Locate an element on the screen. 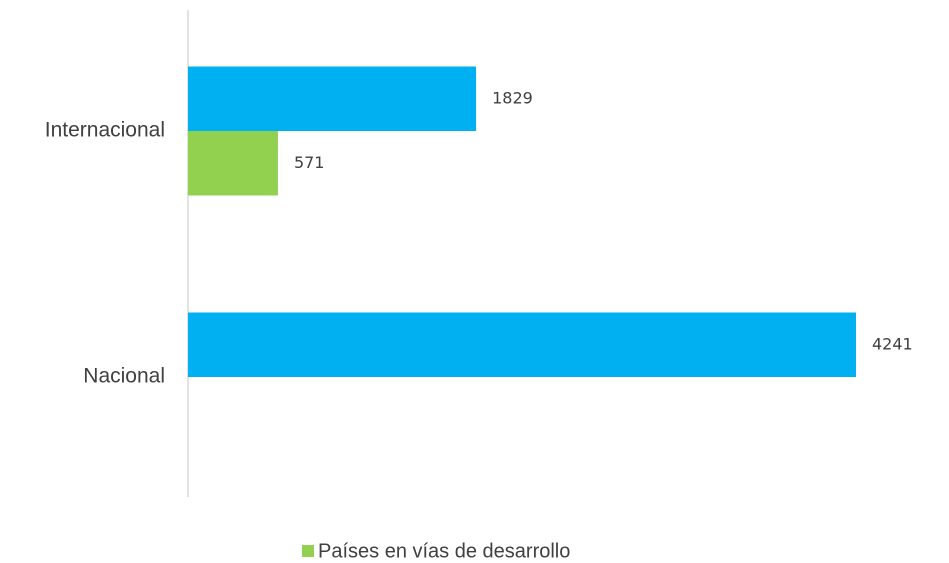 The image size is (949, 563). y-tick-label: Nacional is located at coordinates (124, 376).